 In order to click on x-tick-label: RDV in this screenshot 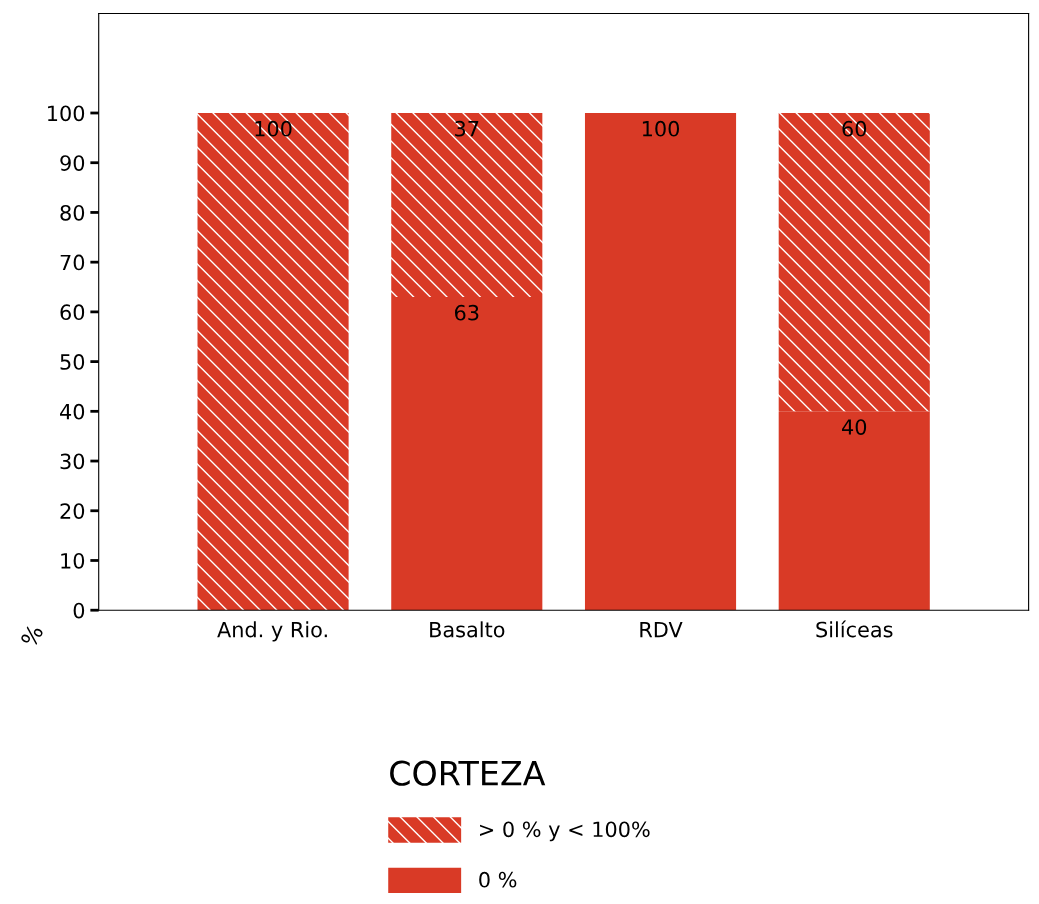, I will do `click(661, 629)`.